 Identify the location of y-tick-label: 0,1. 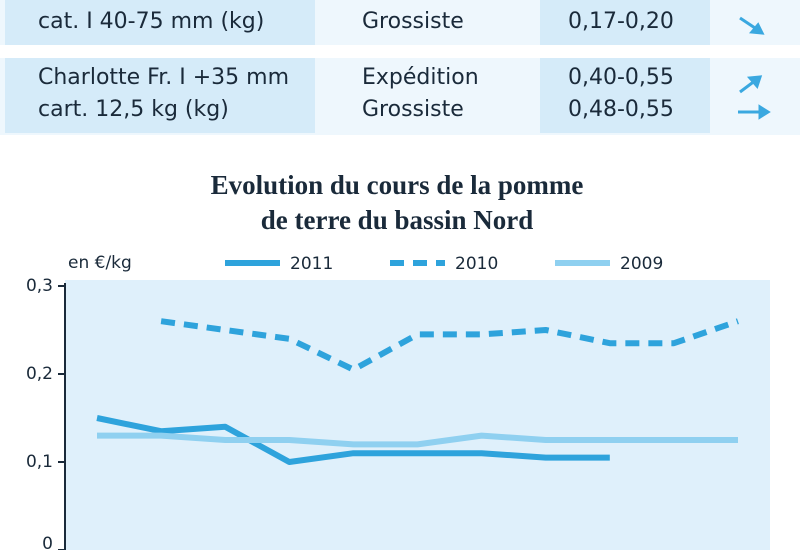
(39, 462).